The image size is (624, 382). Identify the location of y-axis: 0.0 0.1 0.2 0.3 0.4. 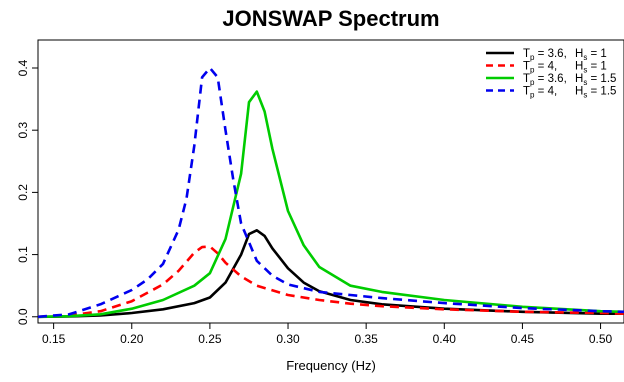
(27, 192).